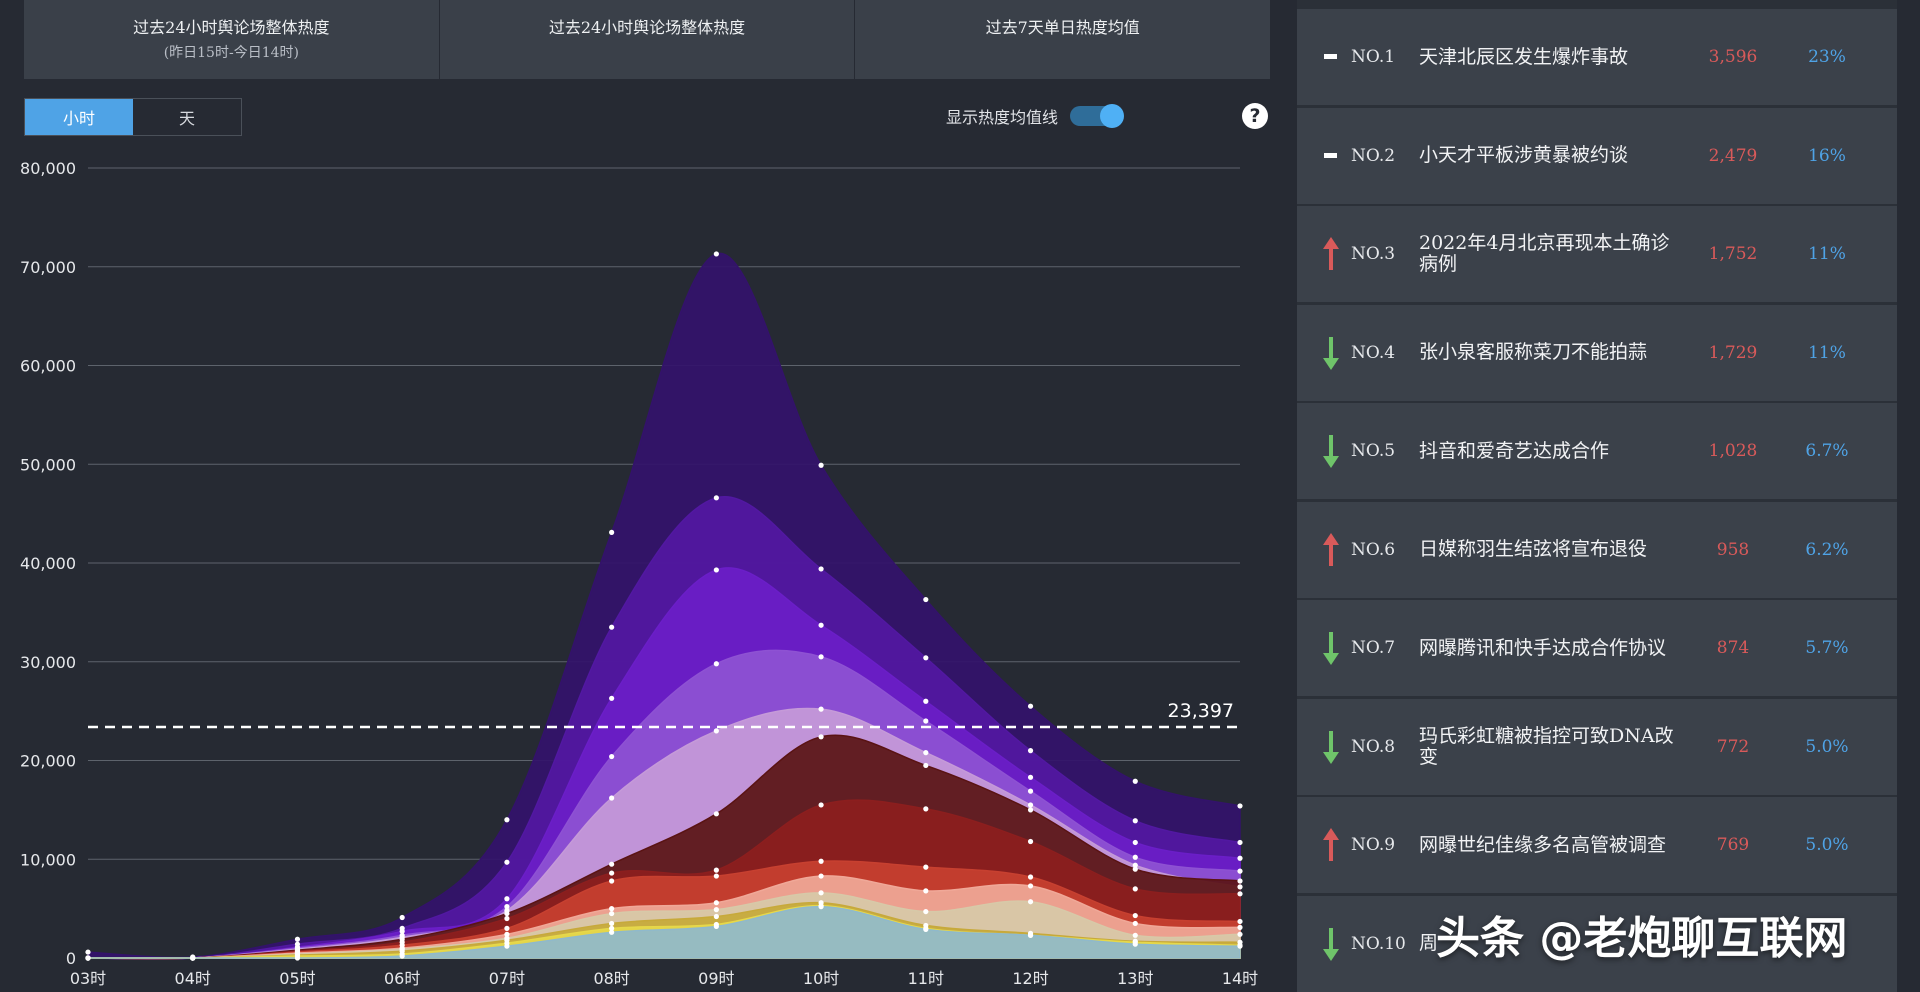 The image size is (1920, 992). Describe the element at coordinates (1255, 116) in the screenshot. I see `help-icon: ?` at that location.